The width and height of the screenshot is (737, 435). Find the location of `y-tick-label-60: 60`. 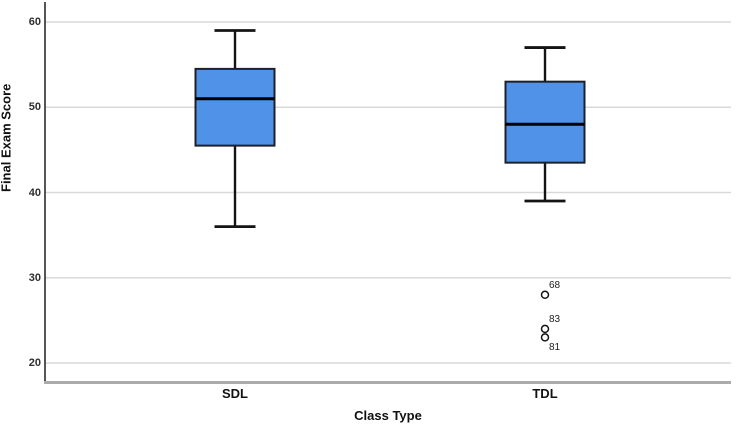

y-tick-label-60: 60 is located at coordinates (34, 22).